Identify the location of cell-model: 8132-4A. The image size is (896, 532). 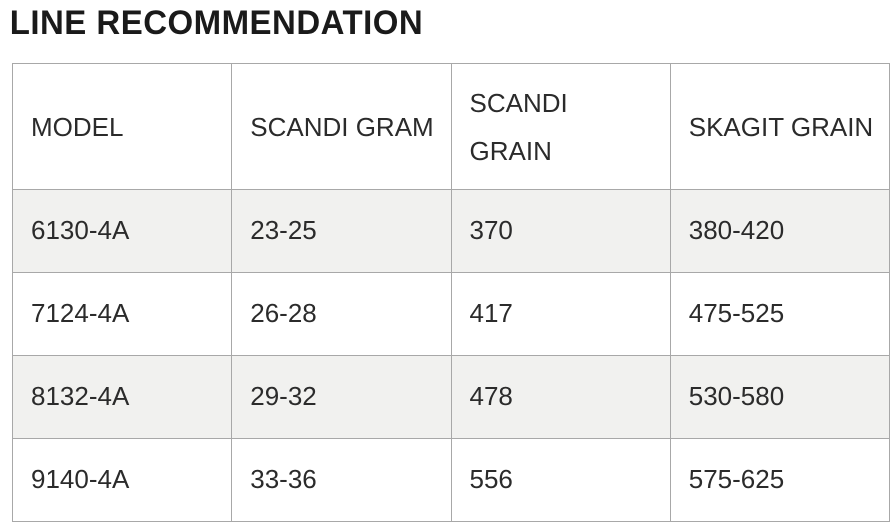
(122, 397).